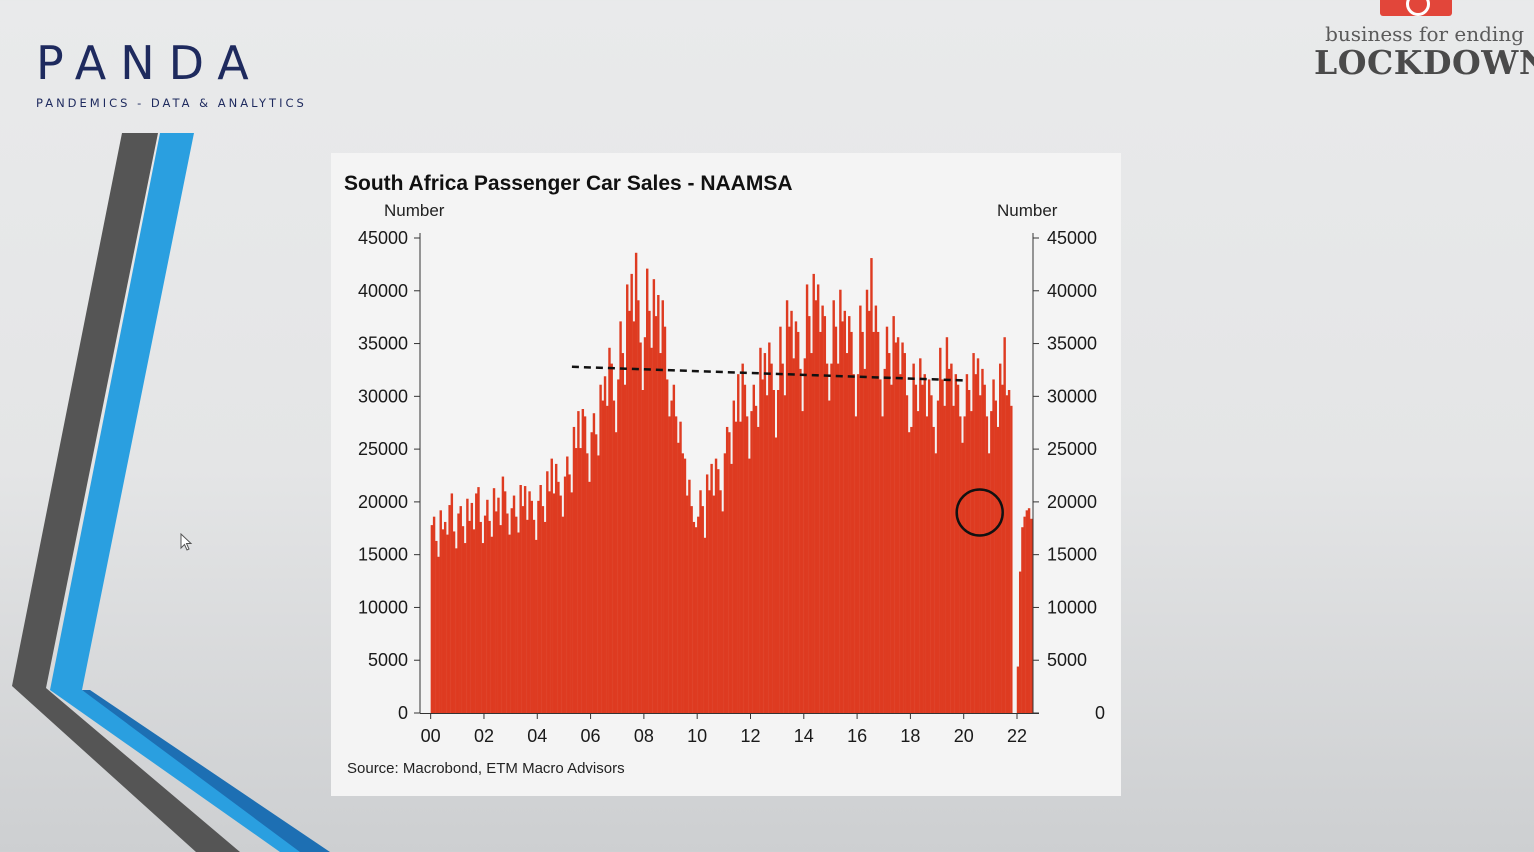 The image size is (1534, 852). Describe the element at coordinates (171, 103) in the screenshot. I see `panda-logo-subtitle: PANDEMICS - DATA & ANALYTICS` at that location.